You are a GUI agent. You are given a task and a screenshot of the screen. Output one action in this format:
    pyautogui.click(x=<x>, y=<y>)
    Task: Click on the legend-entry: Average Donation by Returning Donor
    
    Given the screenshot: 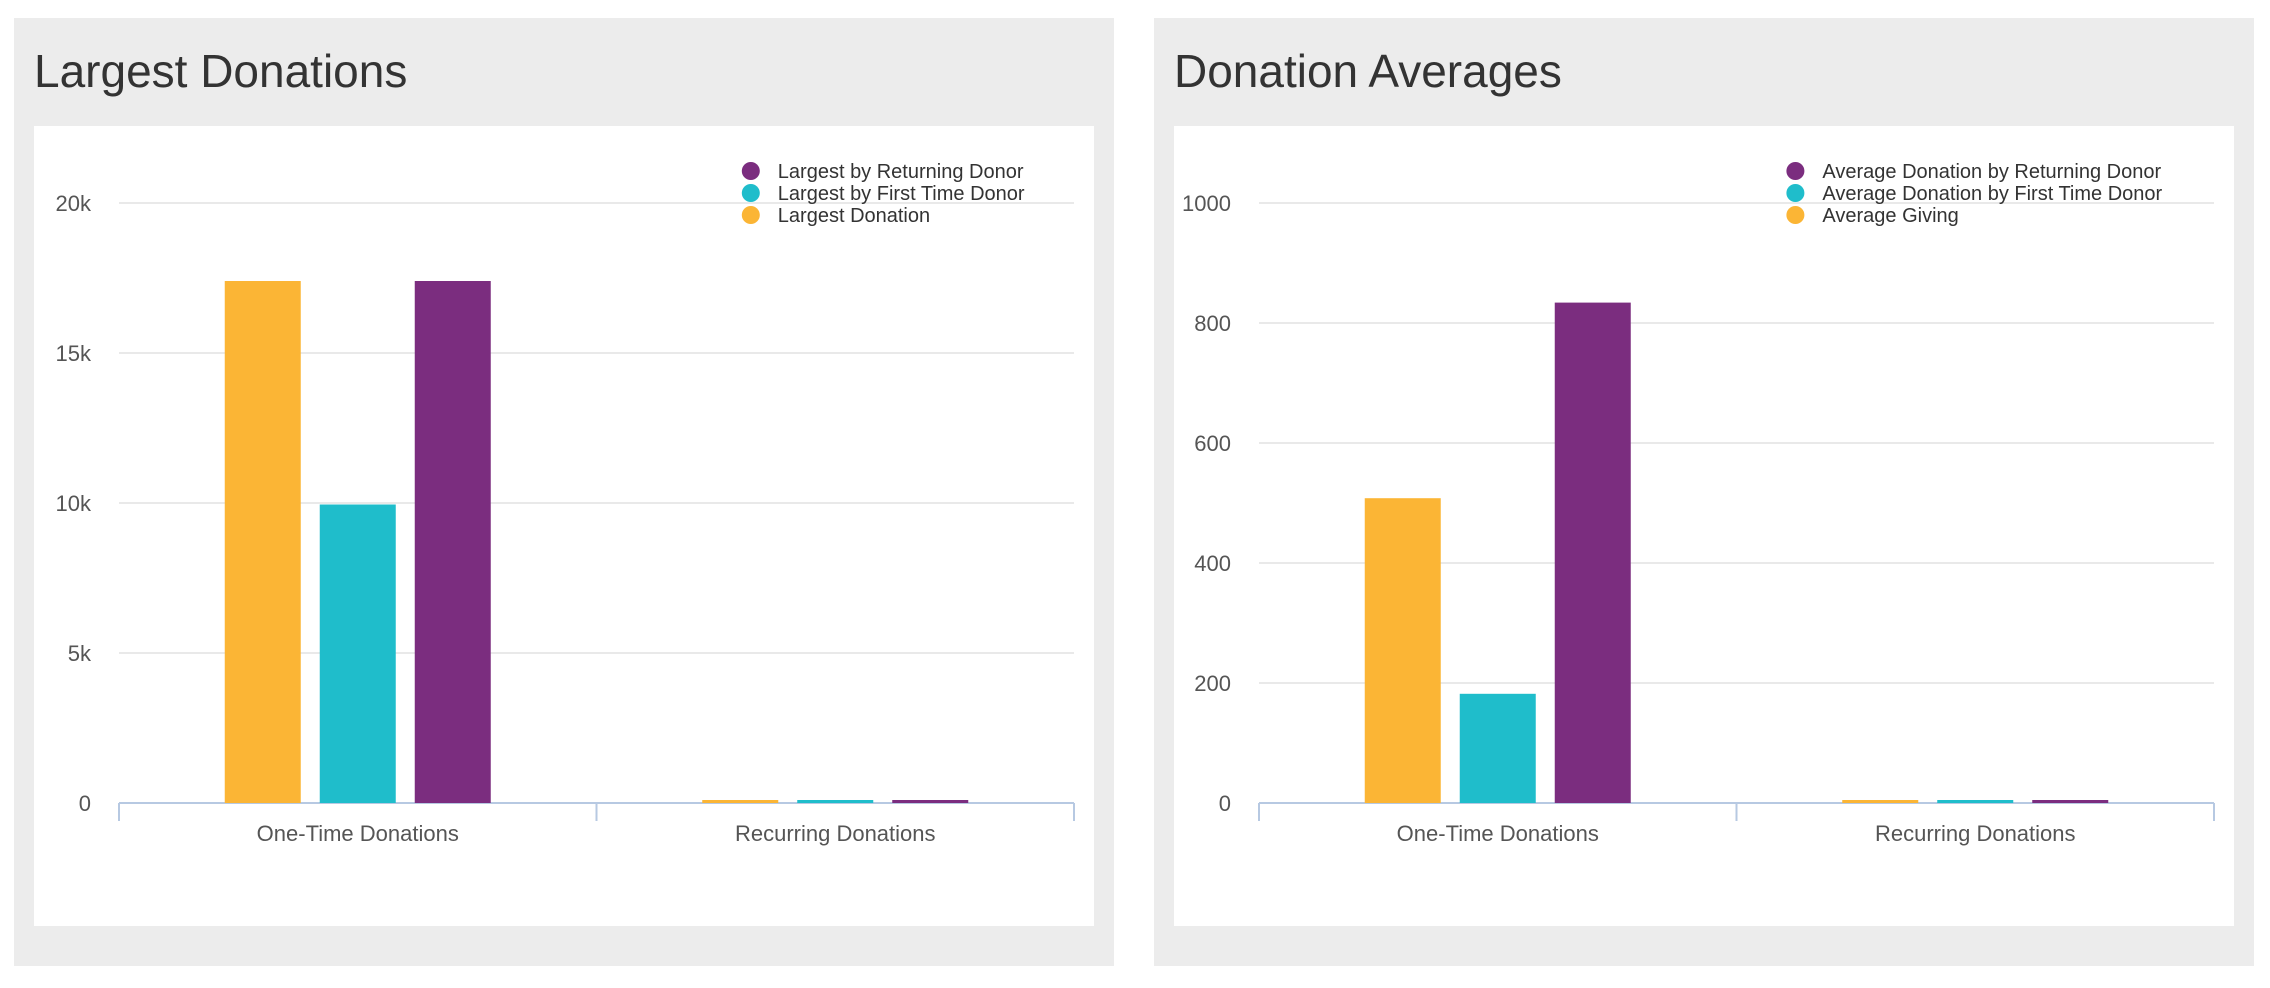 What is the action you would take?
    pyautogui.click(x=1991, y=172)
    